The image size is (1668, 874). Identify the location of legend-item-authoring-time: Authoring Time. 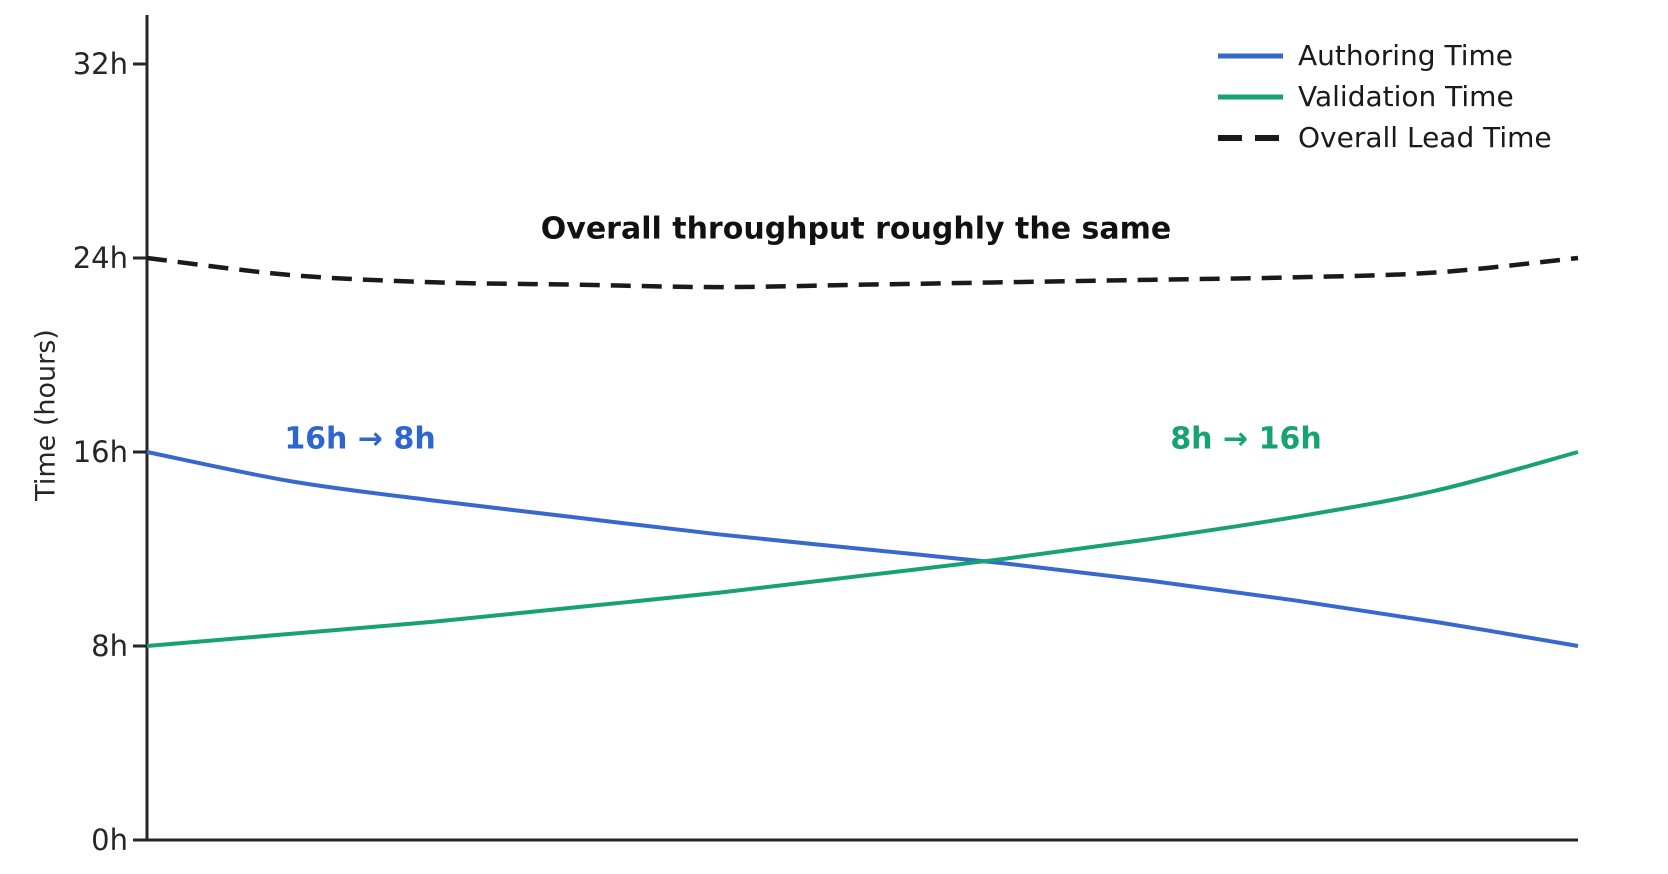
(1385, 55).